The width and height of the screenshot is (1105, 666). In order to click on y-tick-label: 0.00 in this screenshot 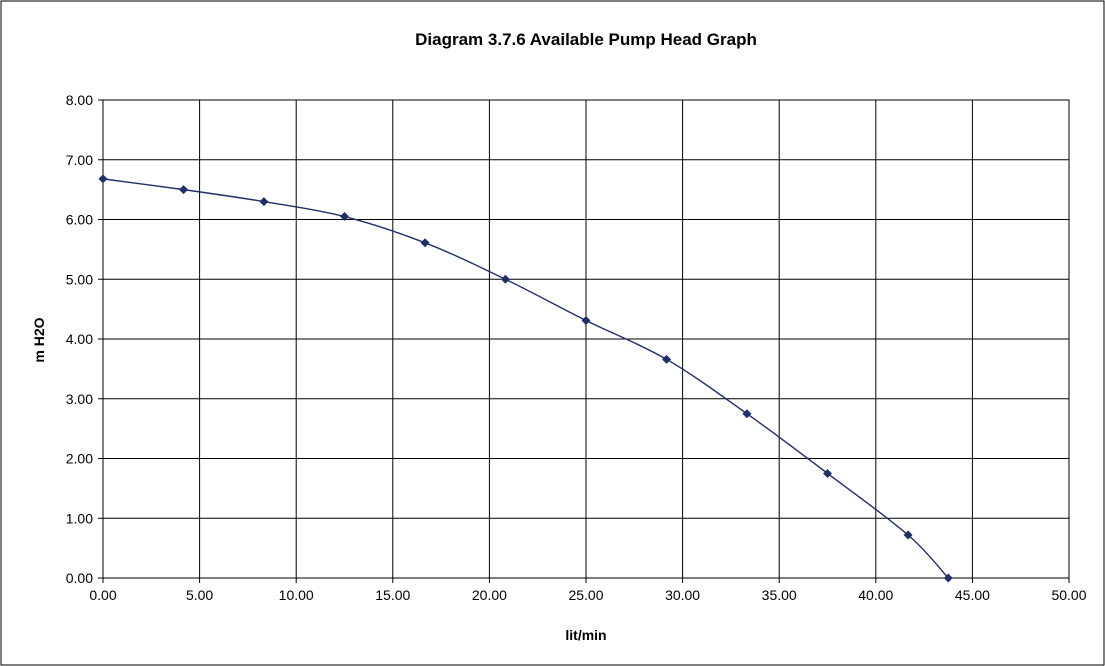, I will do `click(79, 578)`.